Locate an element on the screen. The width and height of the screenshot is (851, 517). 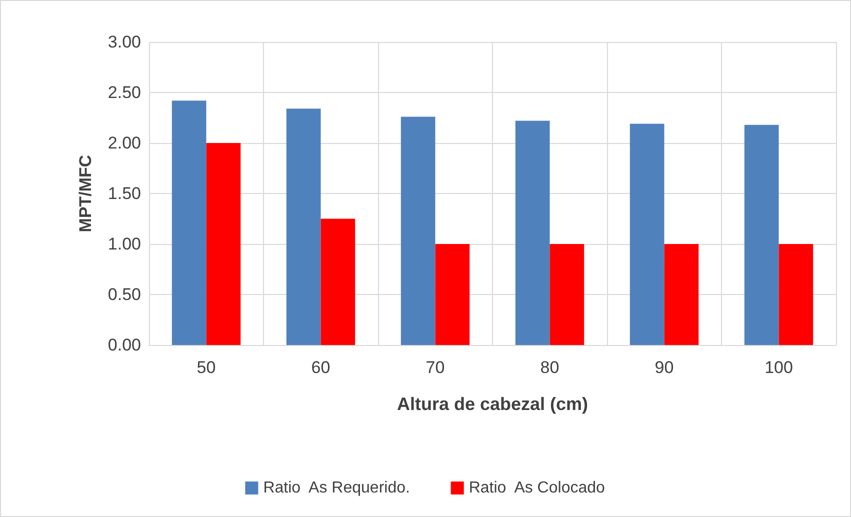
legend-label: Ratio As Requerido. is located at coordinates (336, 488).